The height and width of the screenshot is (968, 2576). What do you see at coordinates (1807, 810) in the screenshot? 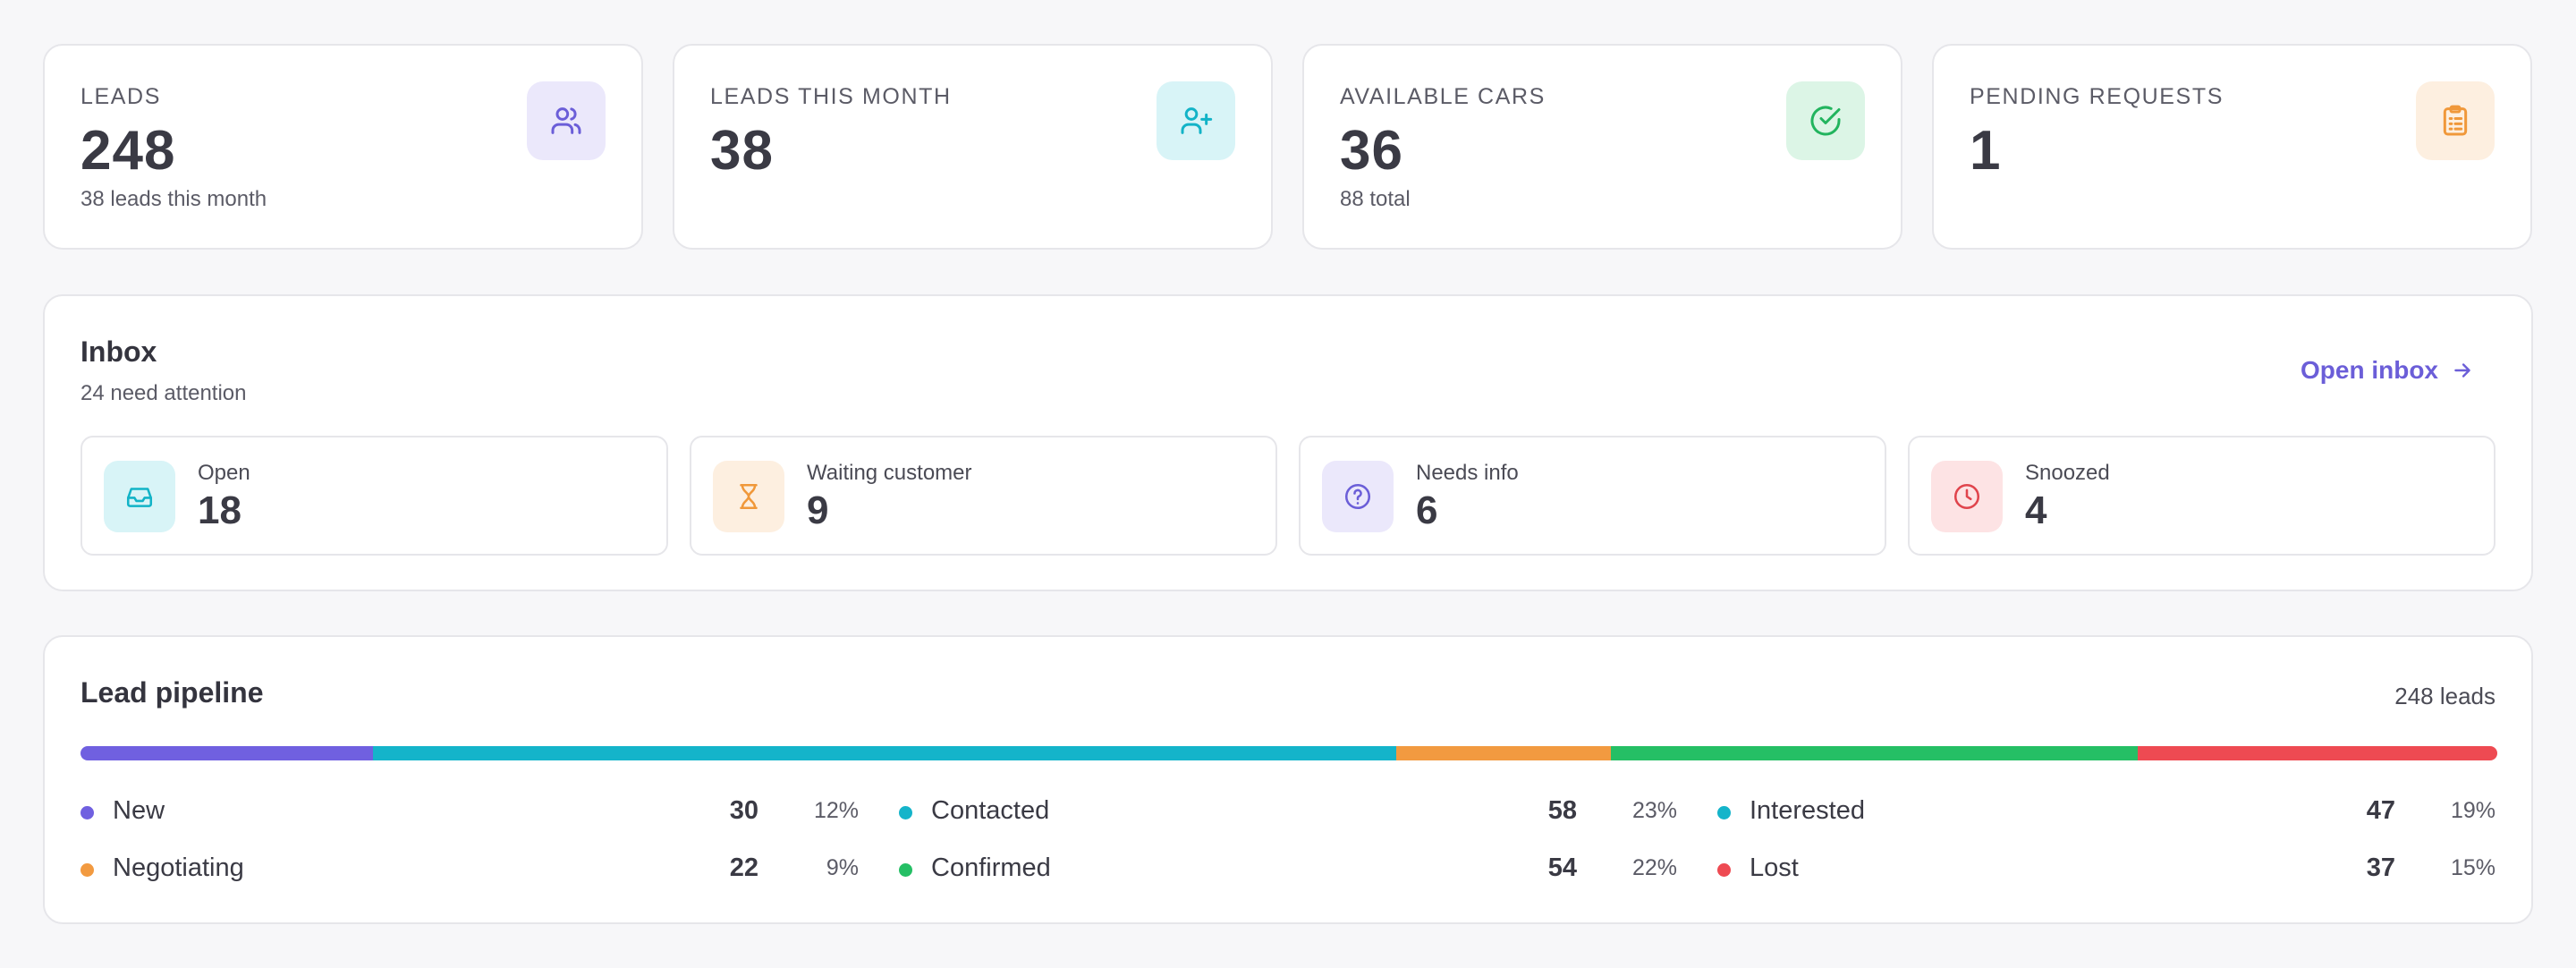
I see `legend-name: Interested` at bounding box center [1807, 810].